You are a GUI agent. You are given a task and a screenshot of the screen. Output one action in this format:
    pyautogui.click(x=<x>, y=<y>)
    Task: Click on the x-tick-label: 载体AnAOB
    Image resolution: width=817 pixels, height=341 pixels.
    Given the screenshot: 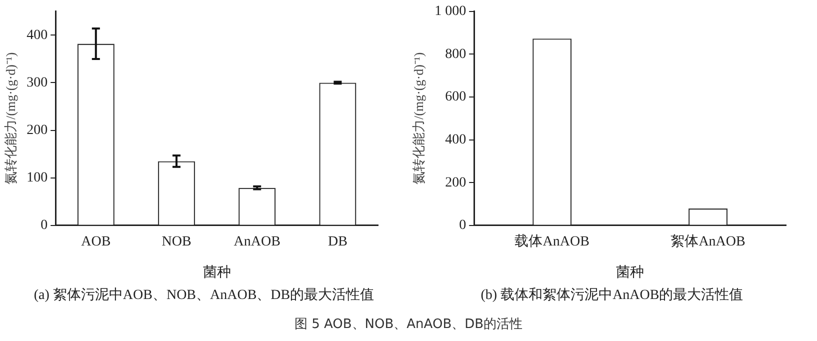 What is the action you would take?
    pyautogui.click(x=552, y=241)
    